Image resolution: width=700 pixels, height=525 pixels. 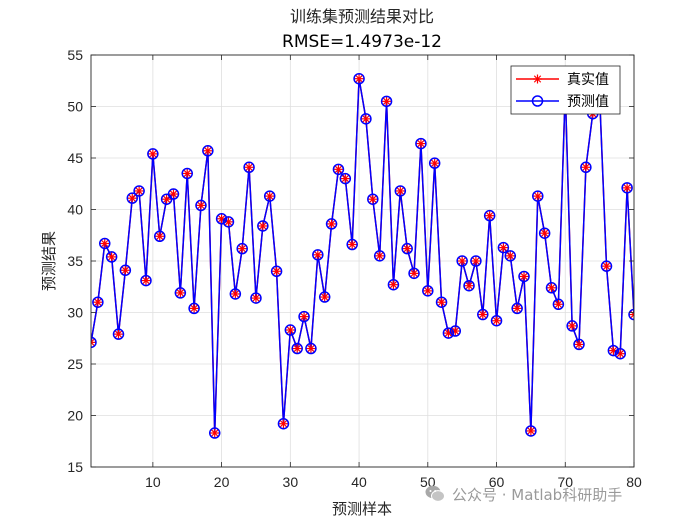 I want to click on legend-box, so click(x=565, y=90).